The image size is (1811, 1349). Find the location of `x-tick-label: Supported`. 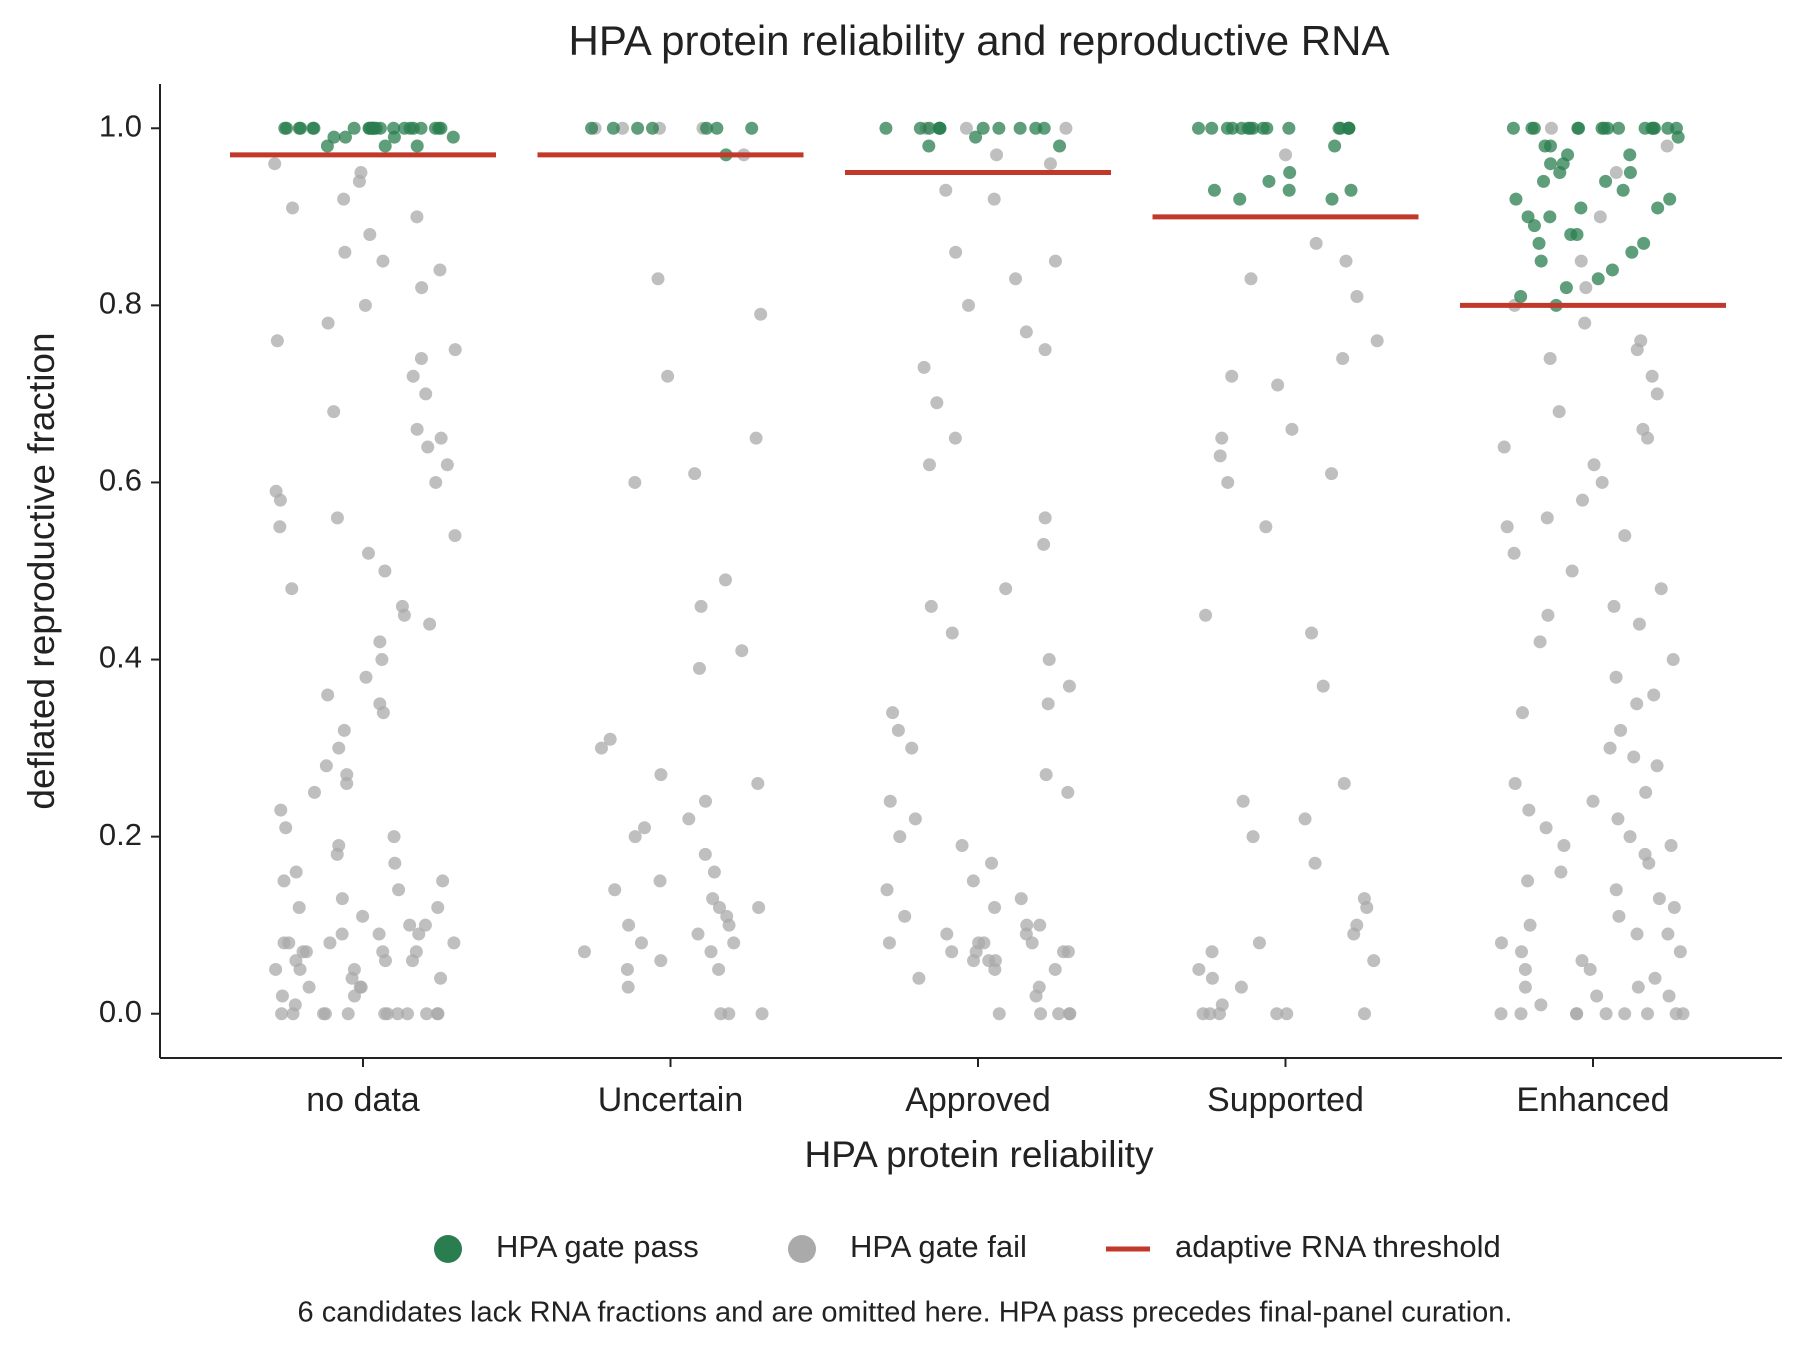

x-tick-label: Supported is located at coordinates (1285, 1100).